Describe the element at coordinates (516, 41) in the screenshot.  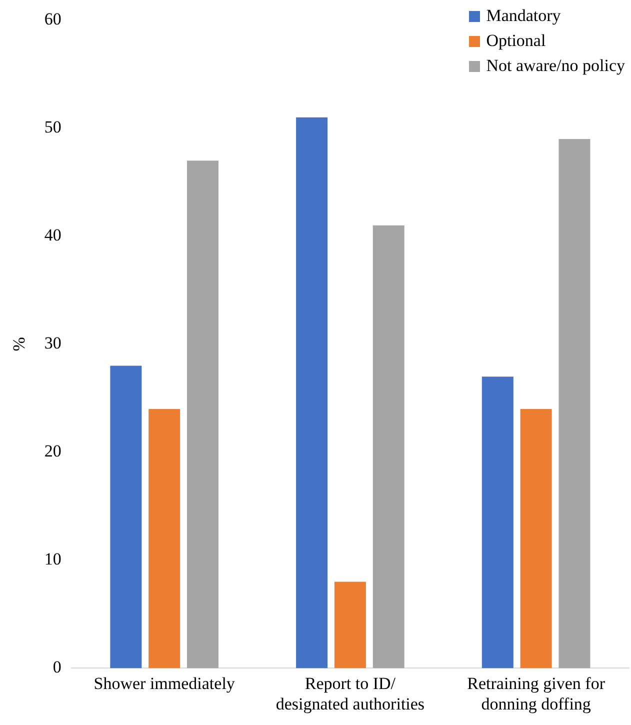
I see `legend-label: Optional` at that location.